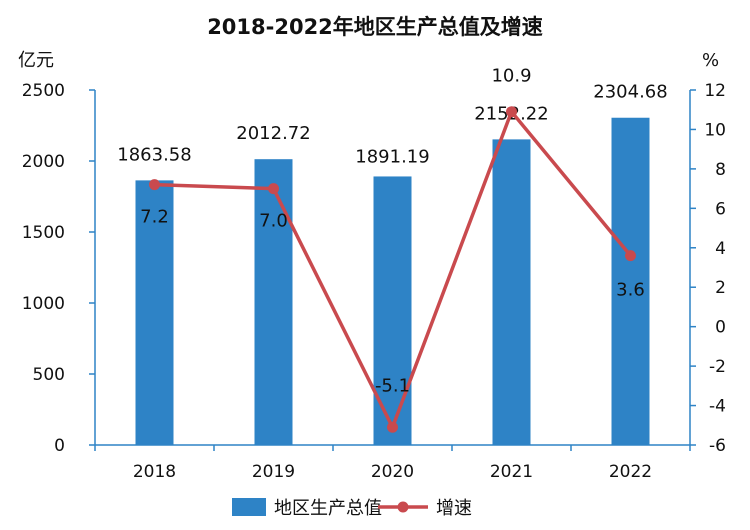 This screenshot has height=530, width=750. Describe the element at coordinates (720, 288) in the screenshot. I see `right-tick-label: 2` at that location.